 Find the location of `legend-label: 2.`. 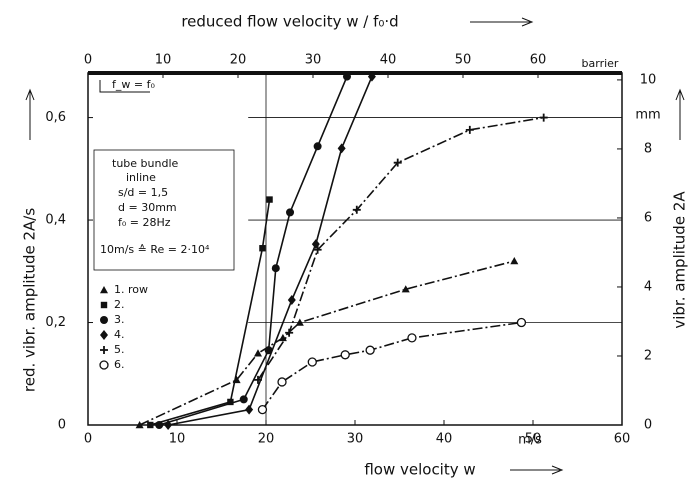

legend-label: 2. is located at coordinates (119, 304).